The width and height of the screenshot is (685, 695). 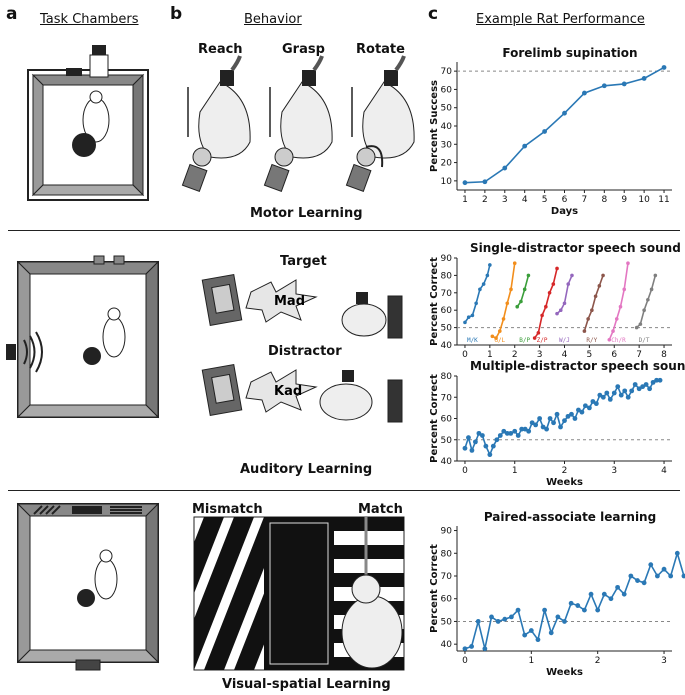 I want to click on chart-title-single-distractor: Single-distractor speech sound, so click(x=575, y=248).